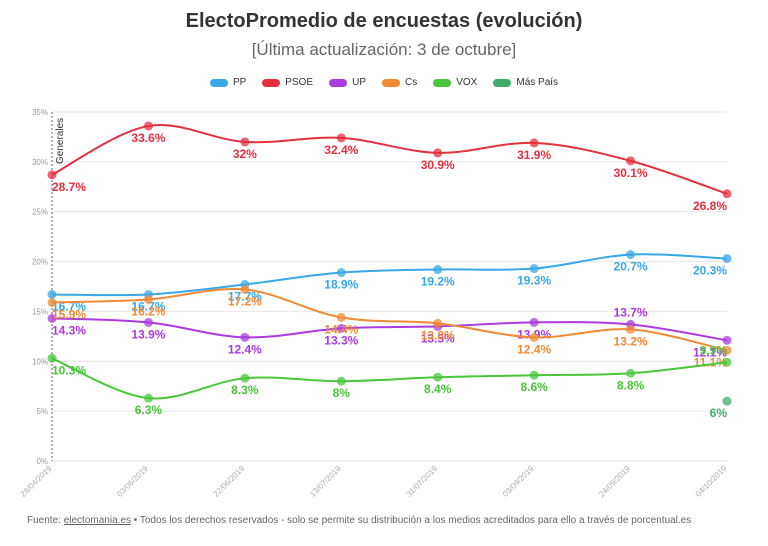  Describe the element at coordinates (60, 141) in the screenshot. I see `annotation-label: Generales` at that location.